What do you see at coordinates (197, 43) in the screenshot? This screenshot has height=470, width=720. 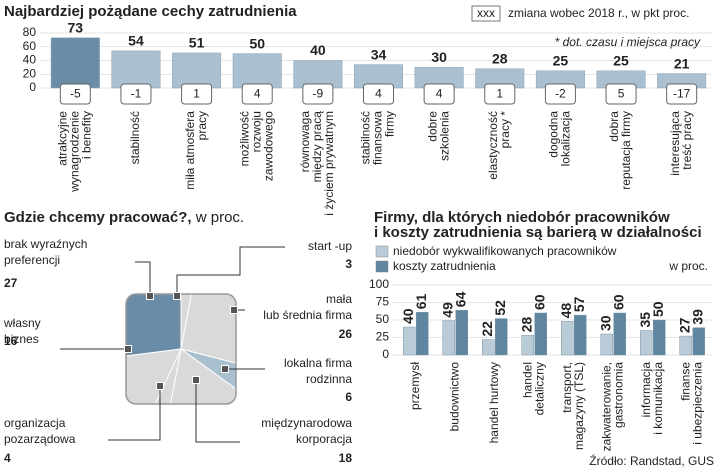 I see `value-label: 51` at bounding box center [197, 43].